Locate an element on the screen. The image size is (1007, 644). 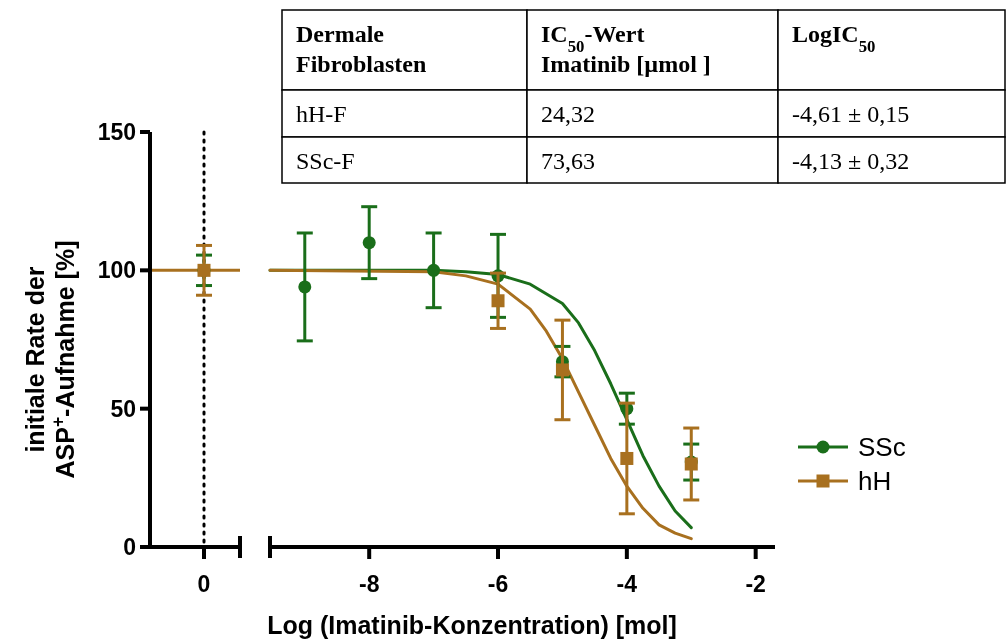
legend-label: SSc is located at coordinates (882, 447).